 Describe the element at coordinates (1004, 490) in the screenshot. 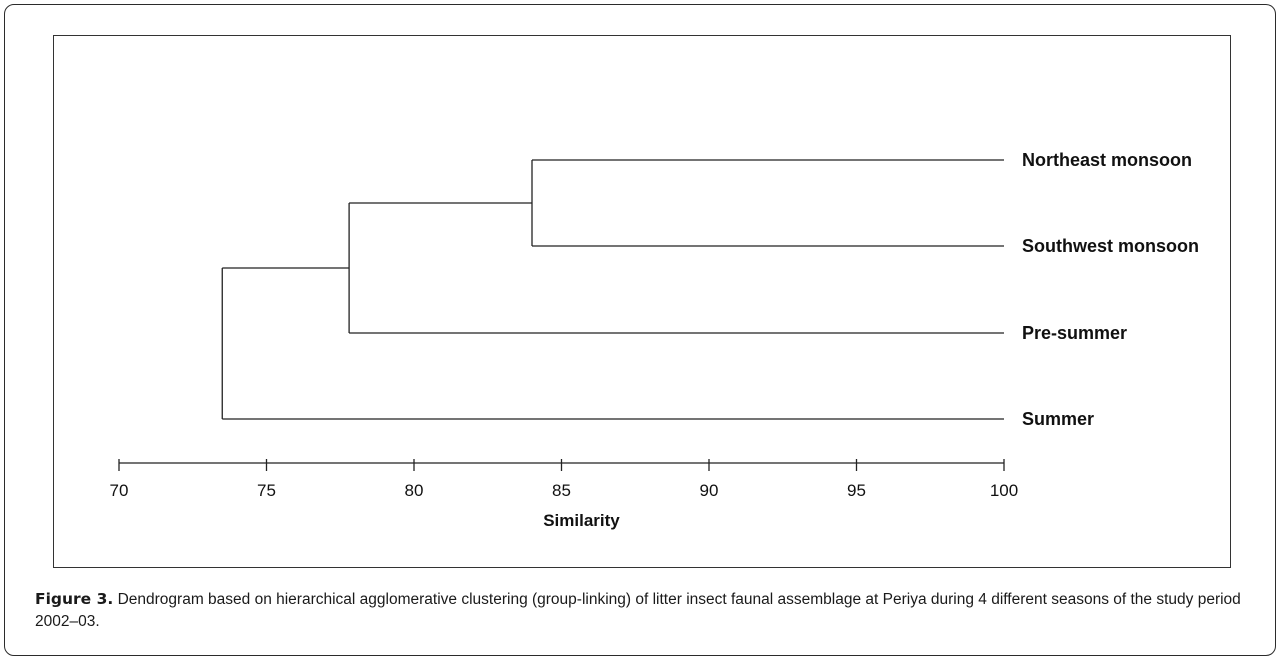

I see `x-tick-label-100: 100` at that location.